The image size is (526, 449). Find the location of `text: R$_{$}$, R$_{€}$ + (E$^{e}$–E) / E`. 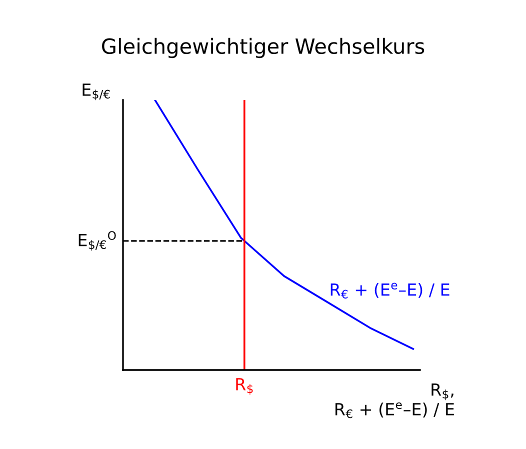

text: R$_{$}$, R$_{€}$ + (E$^{e}$–E) / E is located at coordinates (395, 401).